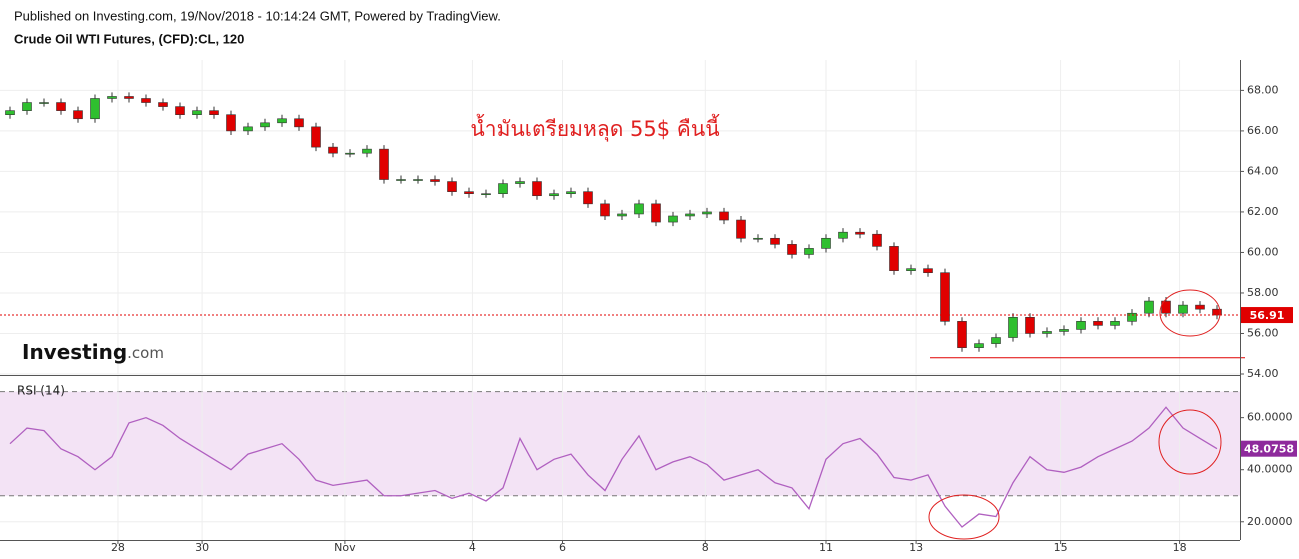 Image resolution: width=1299 pixels, height=559 pixels. I want to click on y-tick-label: 40.0000, so click(1270, 469).